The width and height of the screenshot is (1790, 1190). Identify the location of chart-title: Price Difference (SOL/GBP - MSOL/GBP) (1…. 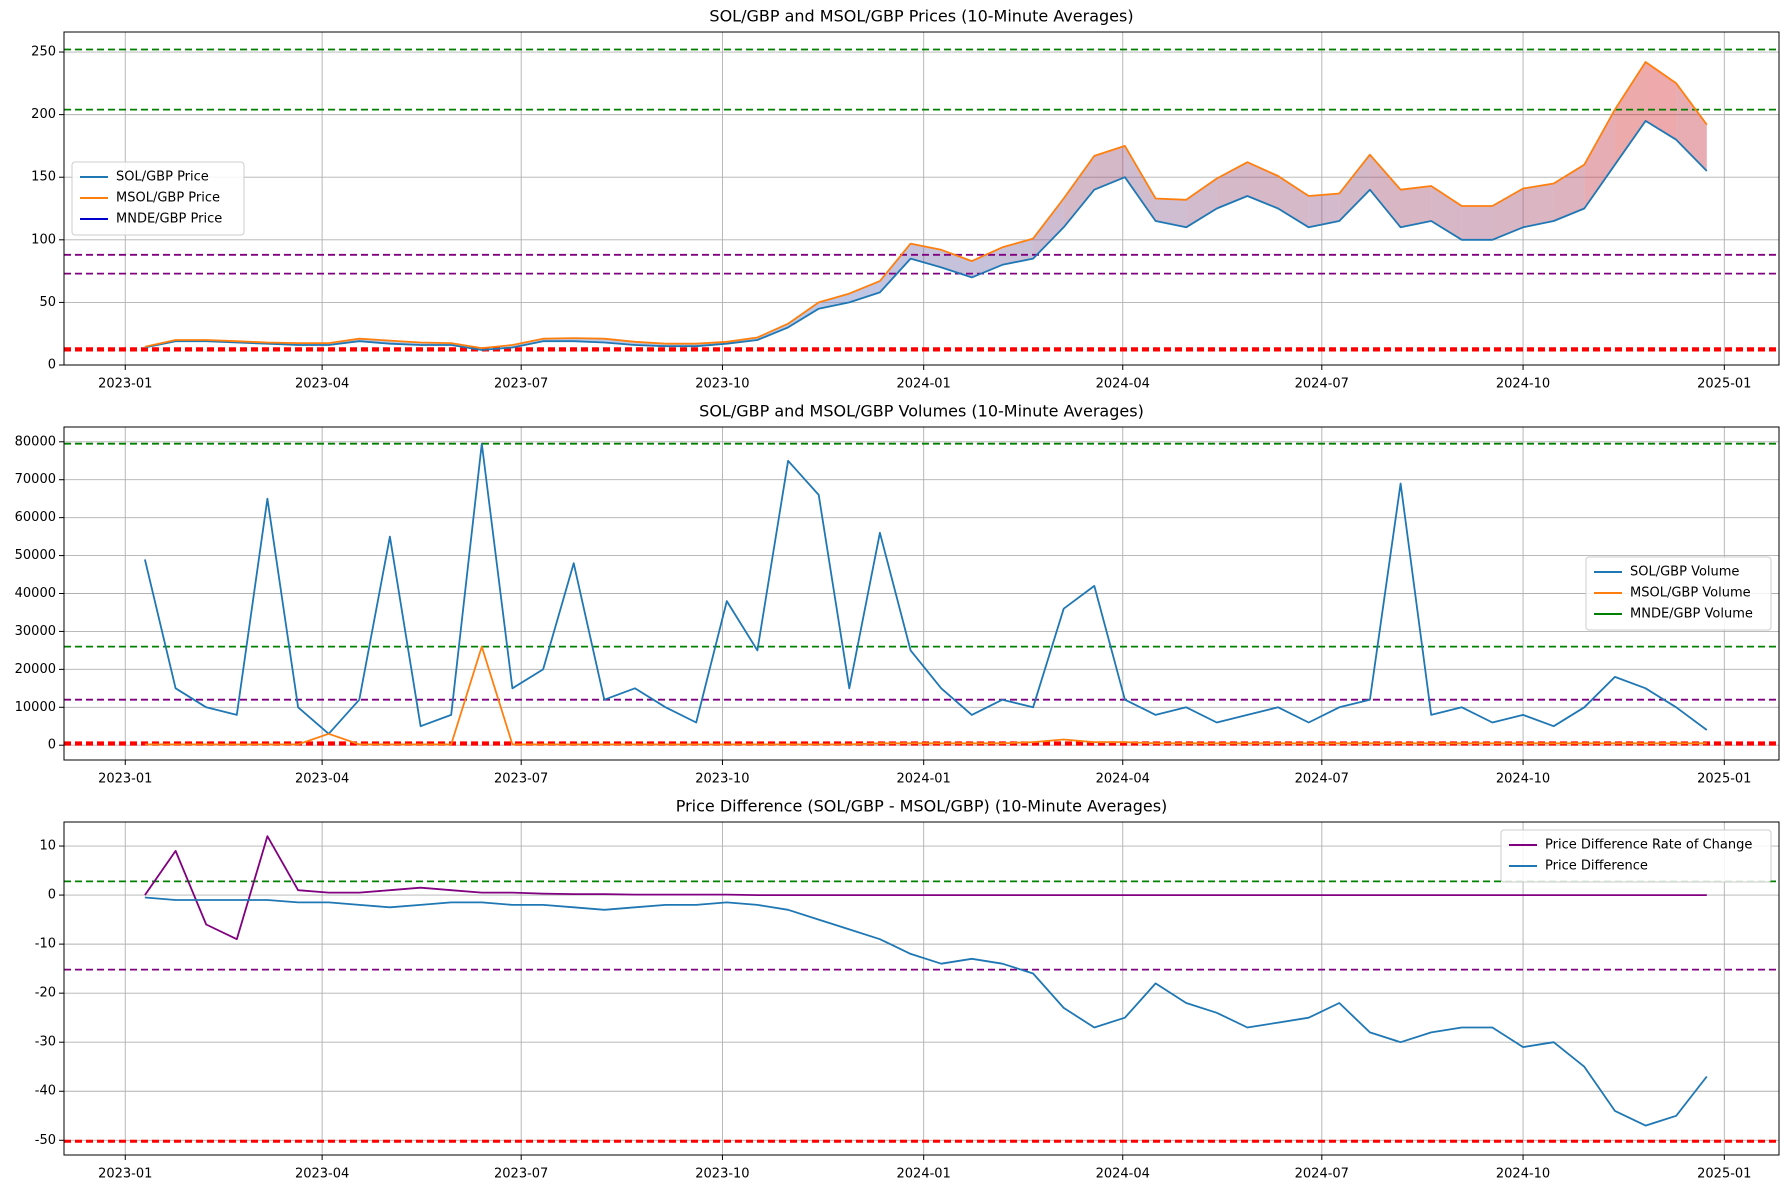
(922, 806).